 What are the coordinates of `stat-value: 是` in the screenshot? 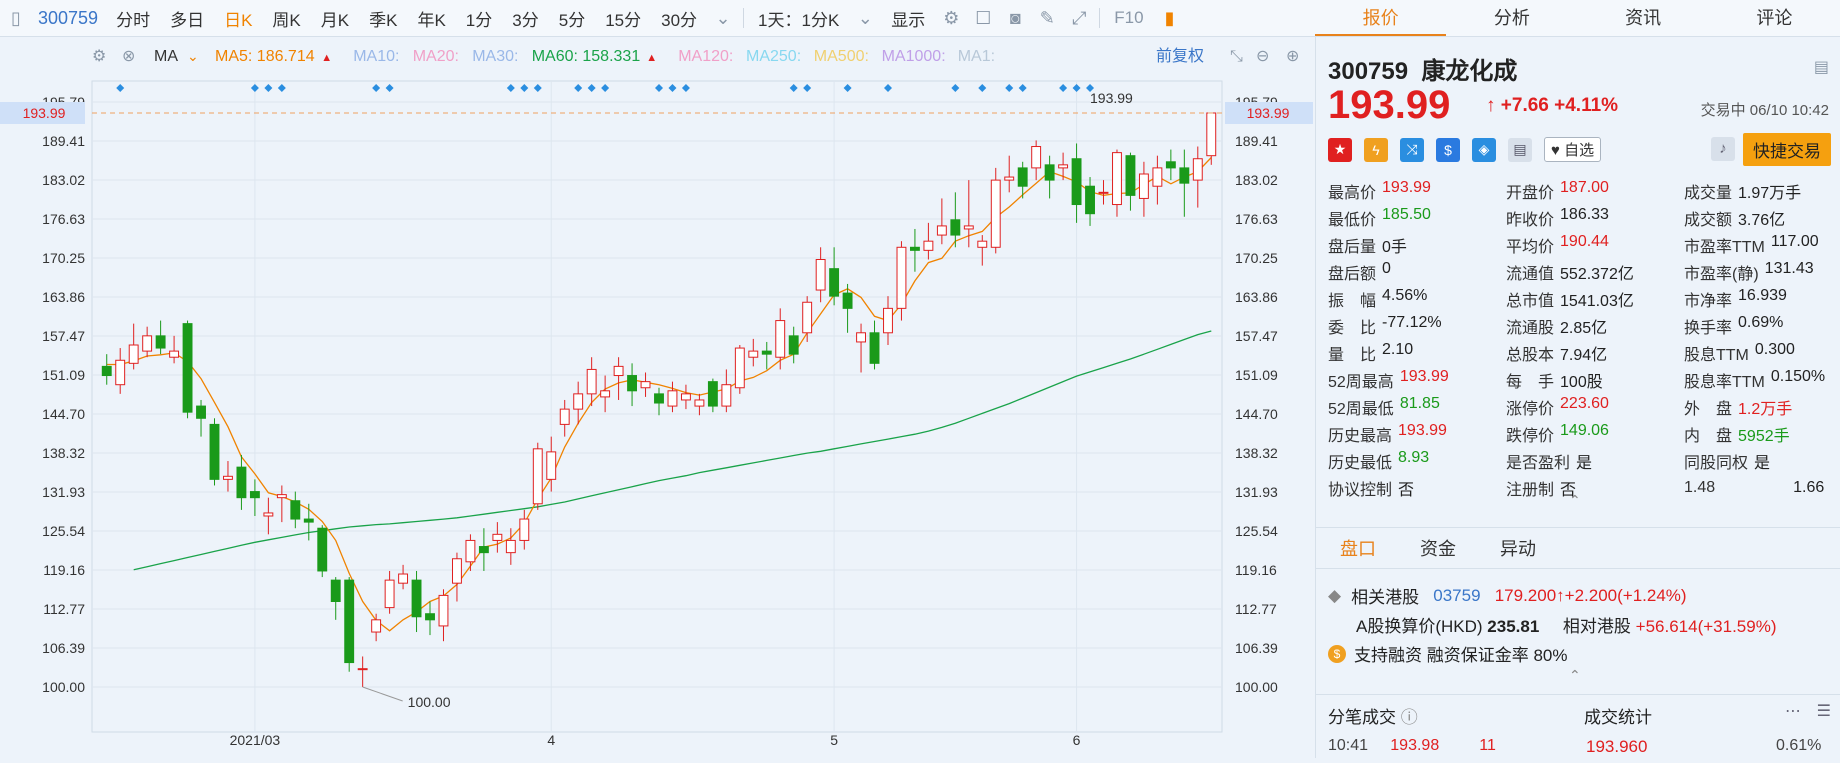 It's located at (1584, 463).